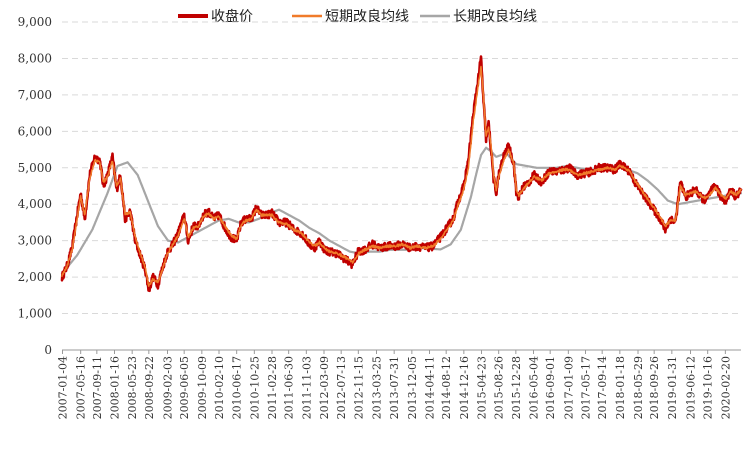  What do you see at coordinates (81, 387) in the screenshot?
I see `x-tick-label: 2007-05-16` at bounding box center [81, 387].